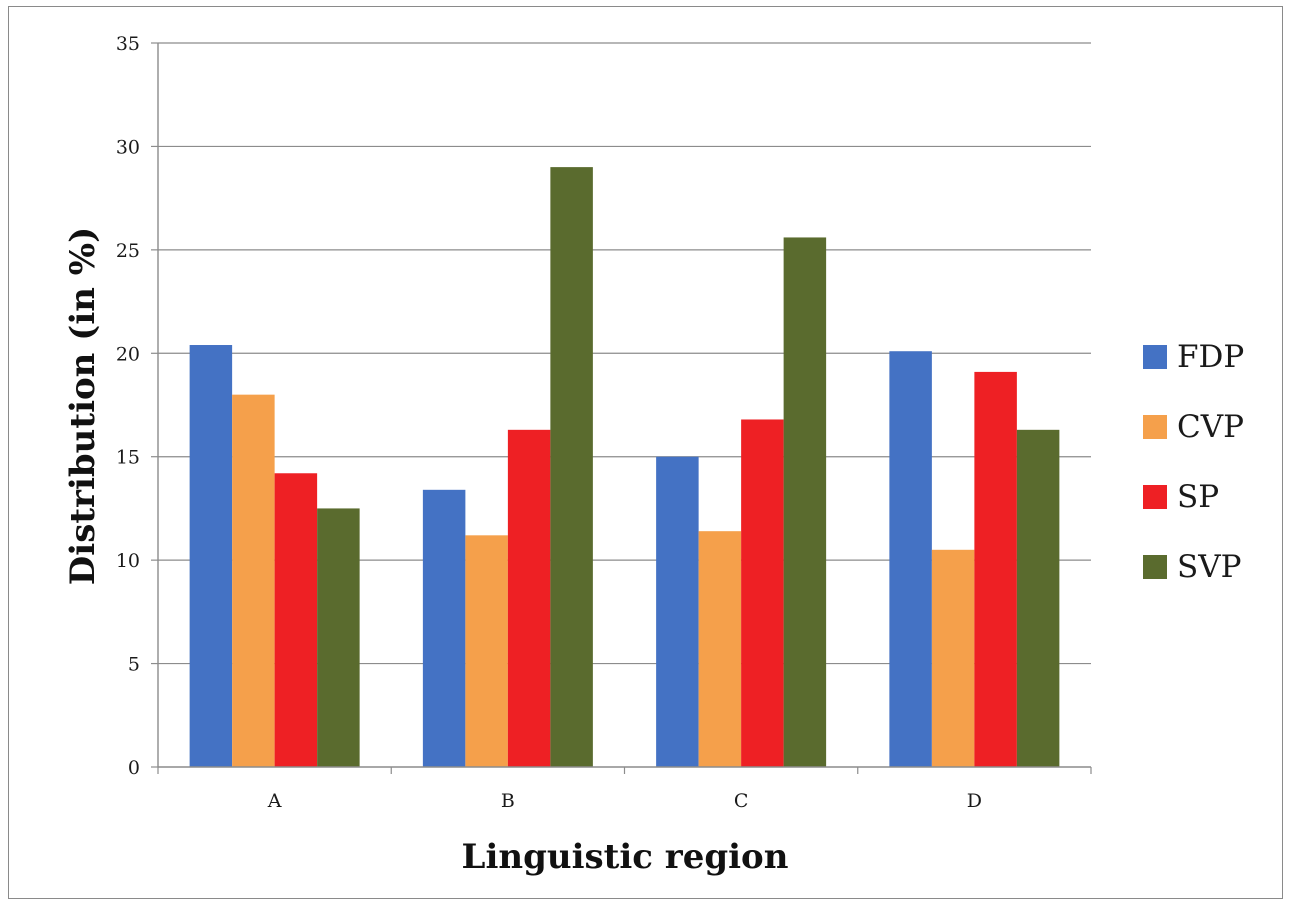 The image size is (1293, 907). Describe the element at coordinates (1198, 497) in the screenshot. I see `legend-label-sp: SP` at that location.